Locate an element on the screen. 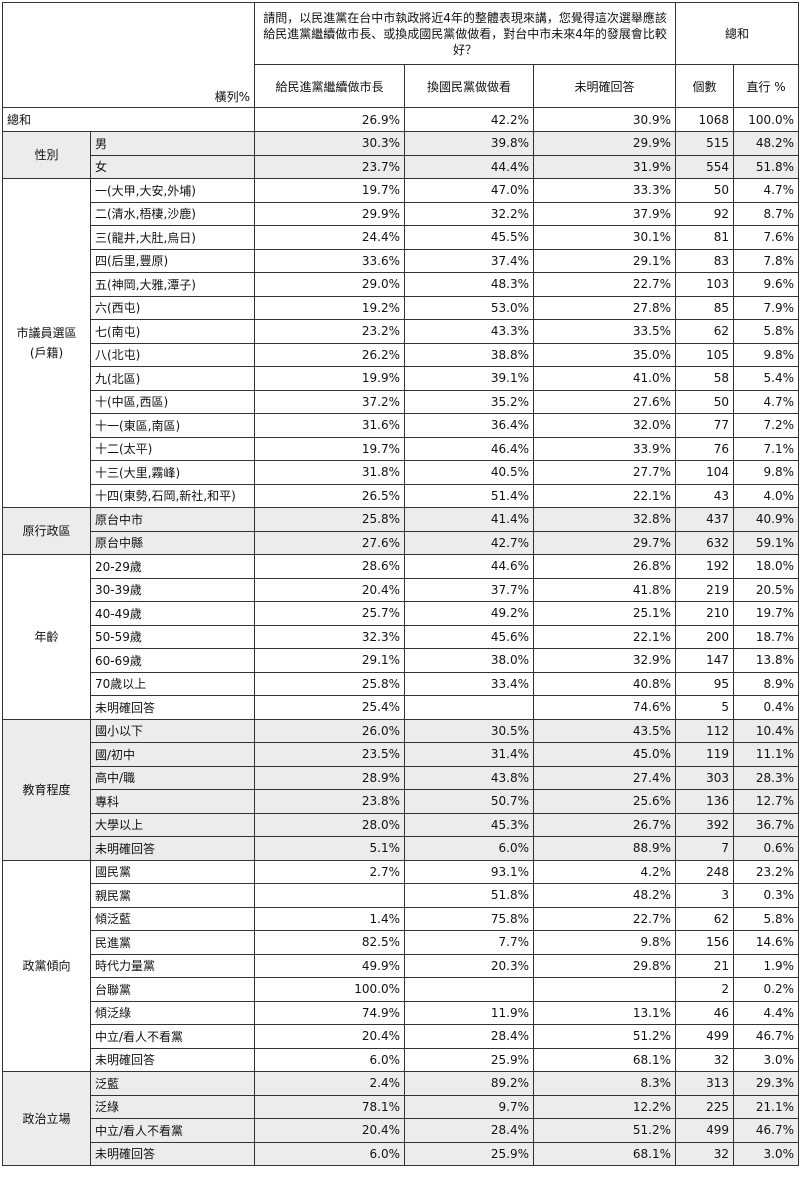  cell-dpp-pct: 33.6% is located at coordinates (329, 260).